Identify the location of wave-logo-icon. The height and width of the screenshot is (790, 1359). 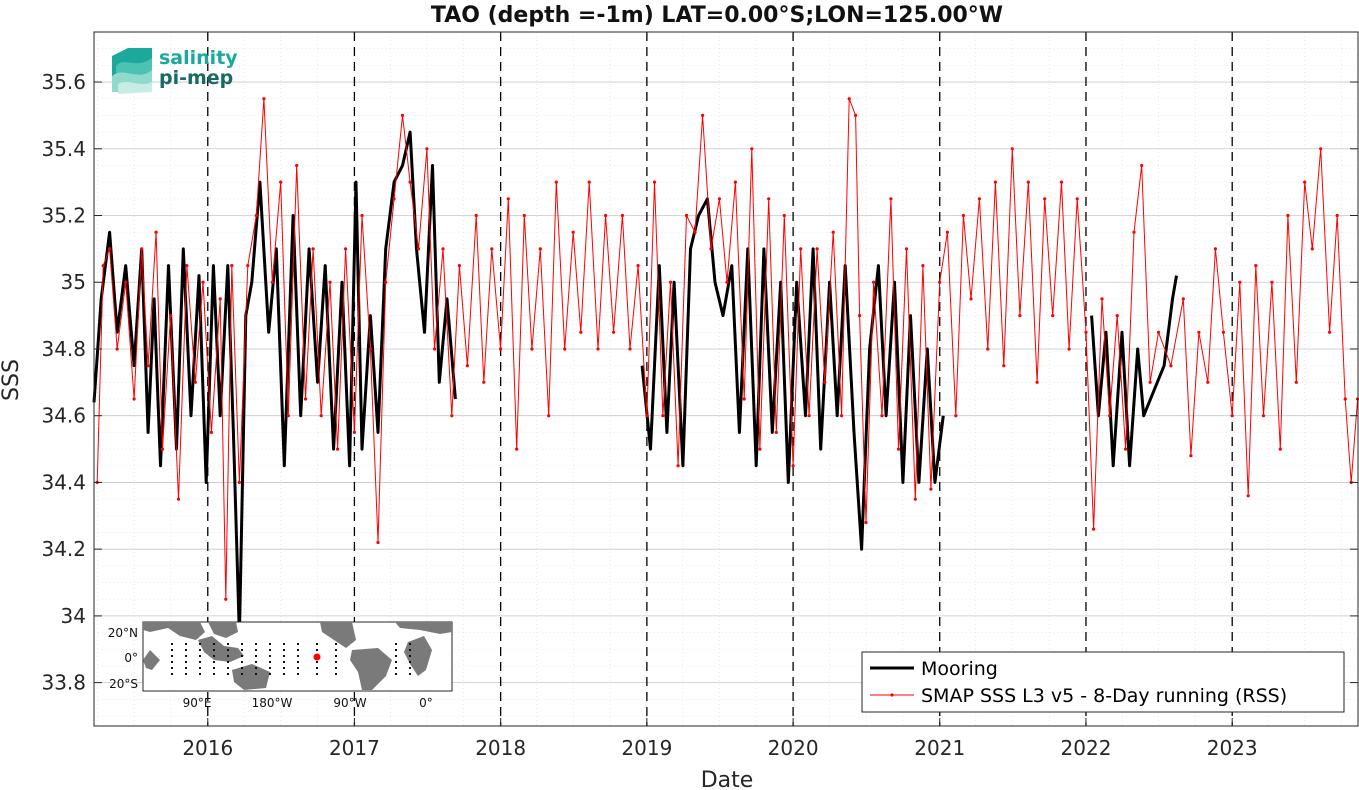
(132, 71).